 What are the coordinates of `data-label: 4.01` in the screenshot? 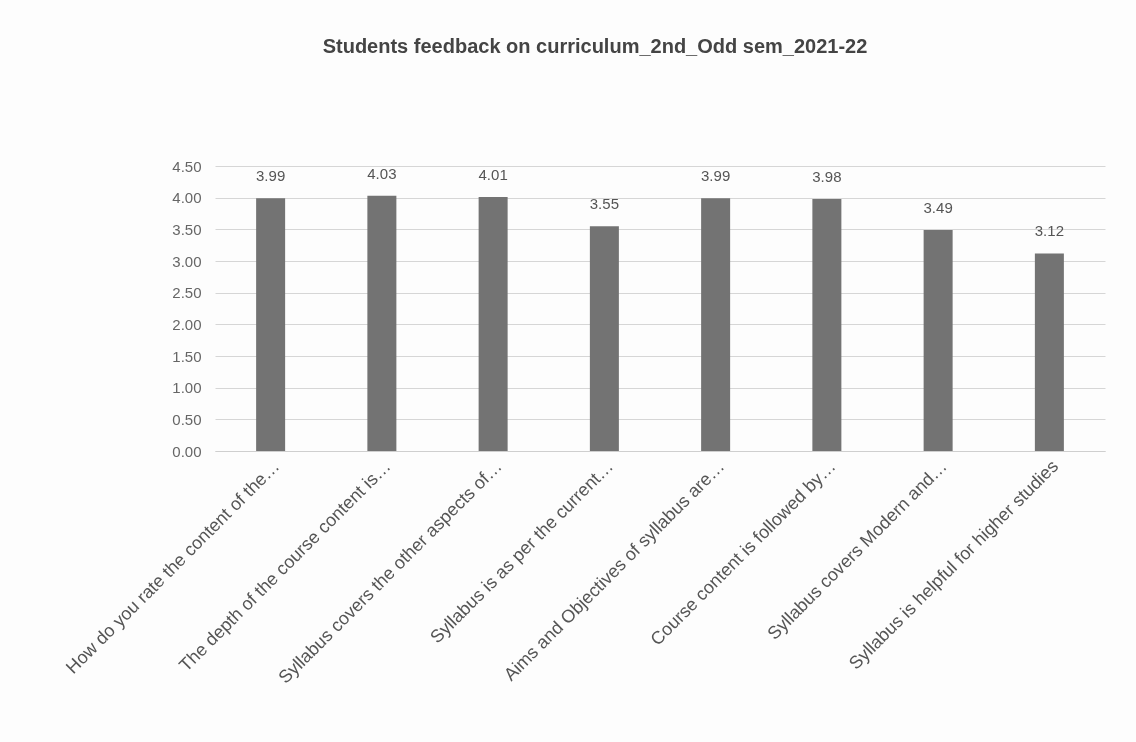 It's located at (493, 175).